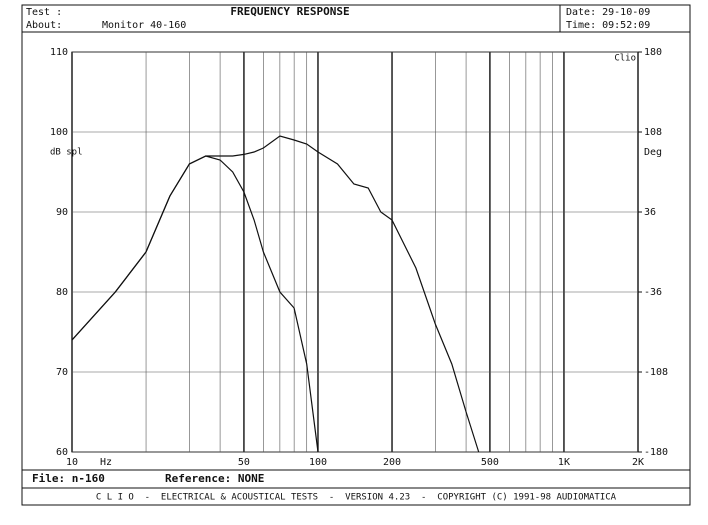 The image size is (708, 525). I want to click on x-tick-label: 100, so click(318, 462).